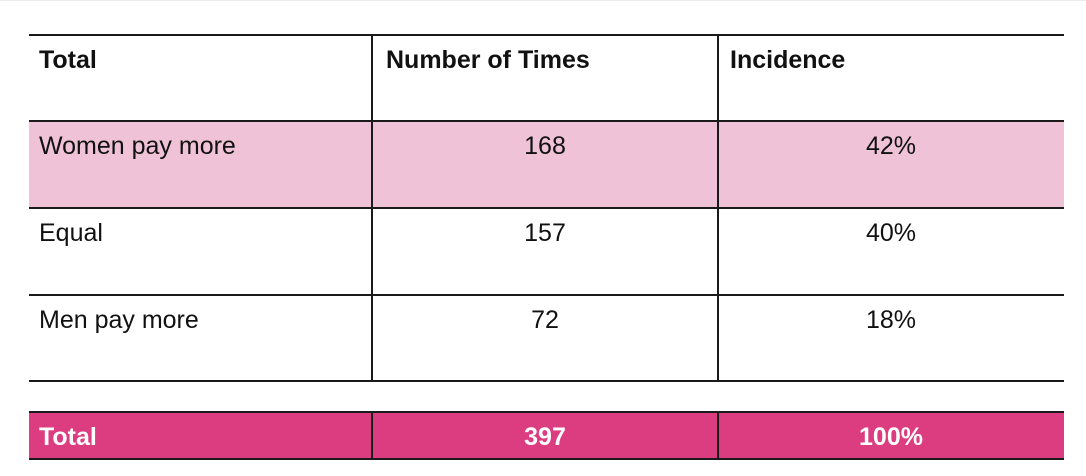  What do you see at coordinates (137, 146) in the screenshot?
I see `row-label: Women pay more` at bounding box center [137, 146].